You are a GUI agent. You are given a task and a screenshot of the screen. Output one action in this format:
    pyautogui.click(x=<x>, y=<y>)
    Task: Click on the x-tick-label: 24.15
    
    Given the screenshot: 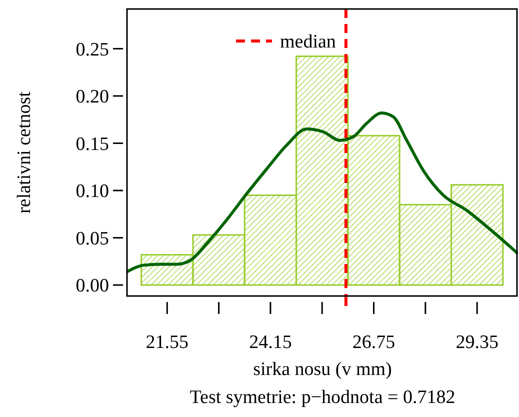 What is the action you would take?
    pyautogui.click(x=270, y=342)
    